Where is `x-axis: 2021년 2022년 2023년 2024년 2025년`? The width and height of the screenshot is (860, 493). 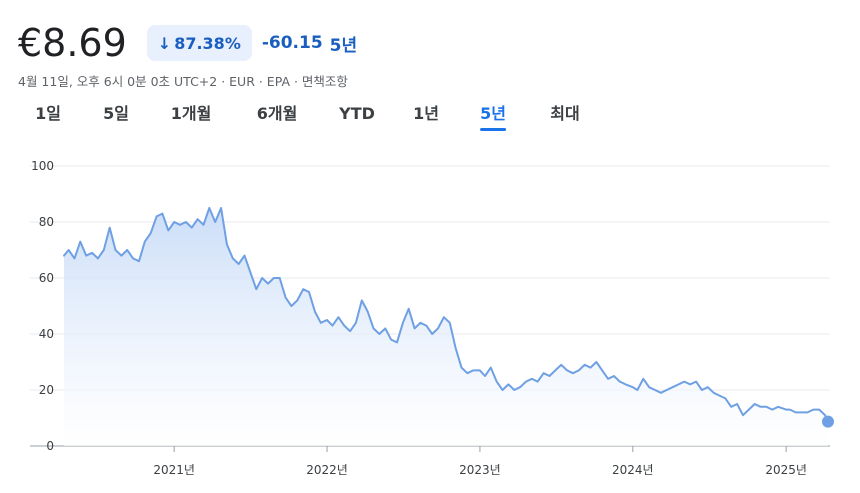
x-axis: 2021년 2022년 2023년 2024년 2025년 is located at coordinates (480, 461).